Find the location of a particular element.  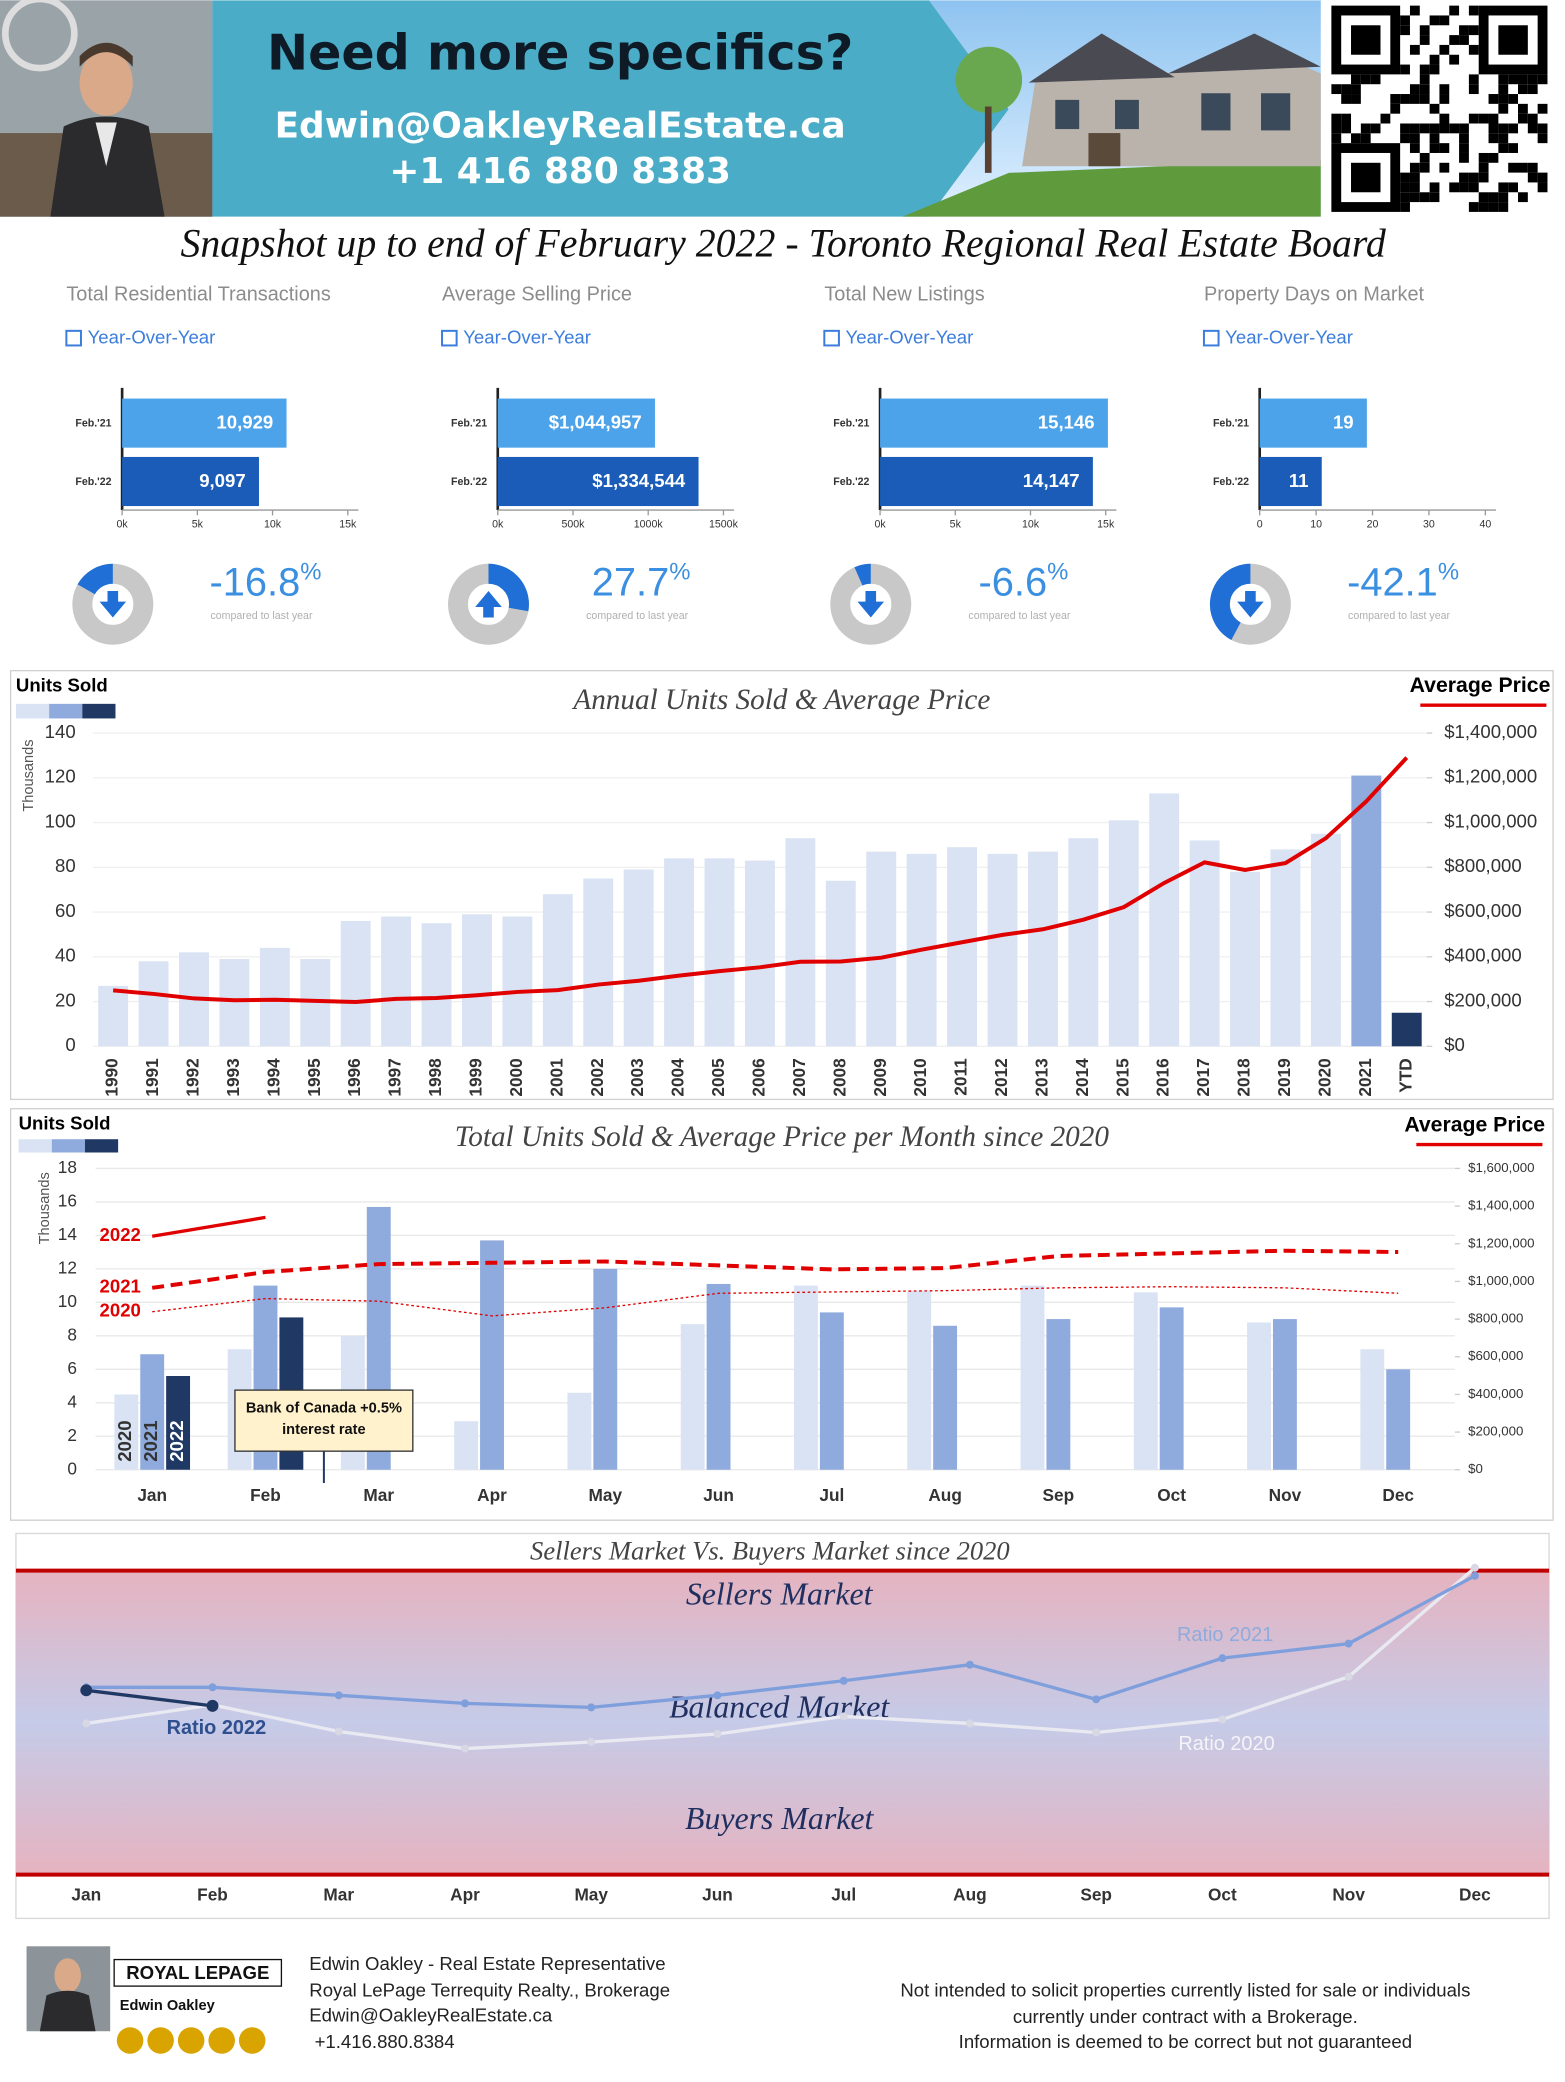

qr-modules is located at coordinates (1439, 108).